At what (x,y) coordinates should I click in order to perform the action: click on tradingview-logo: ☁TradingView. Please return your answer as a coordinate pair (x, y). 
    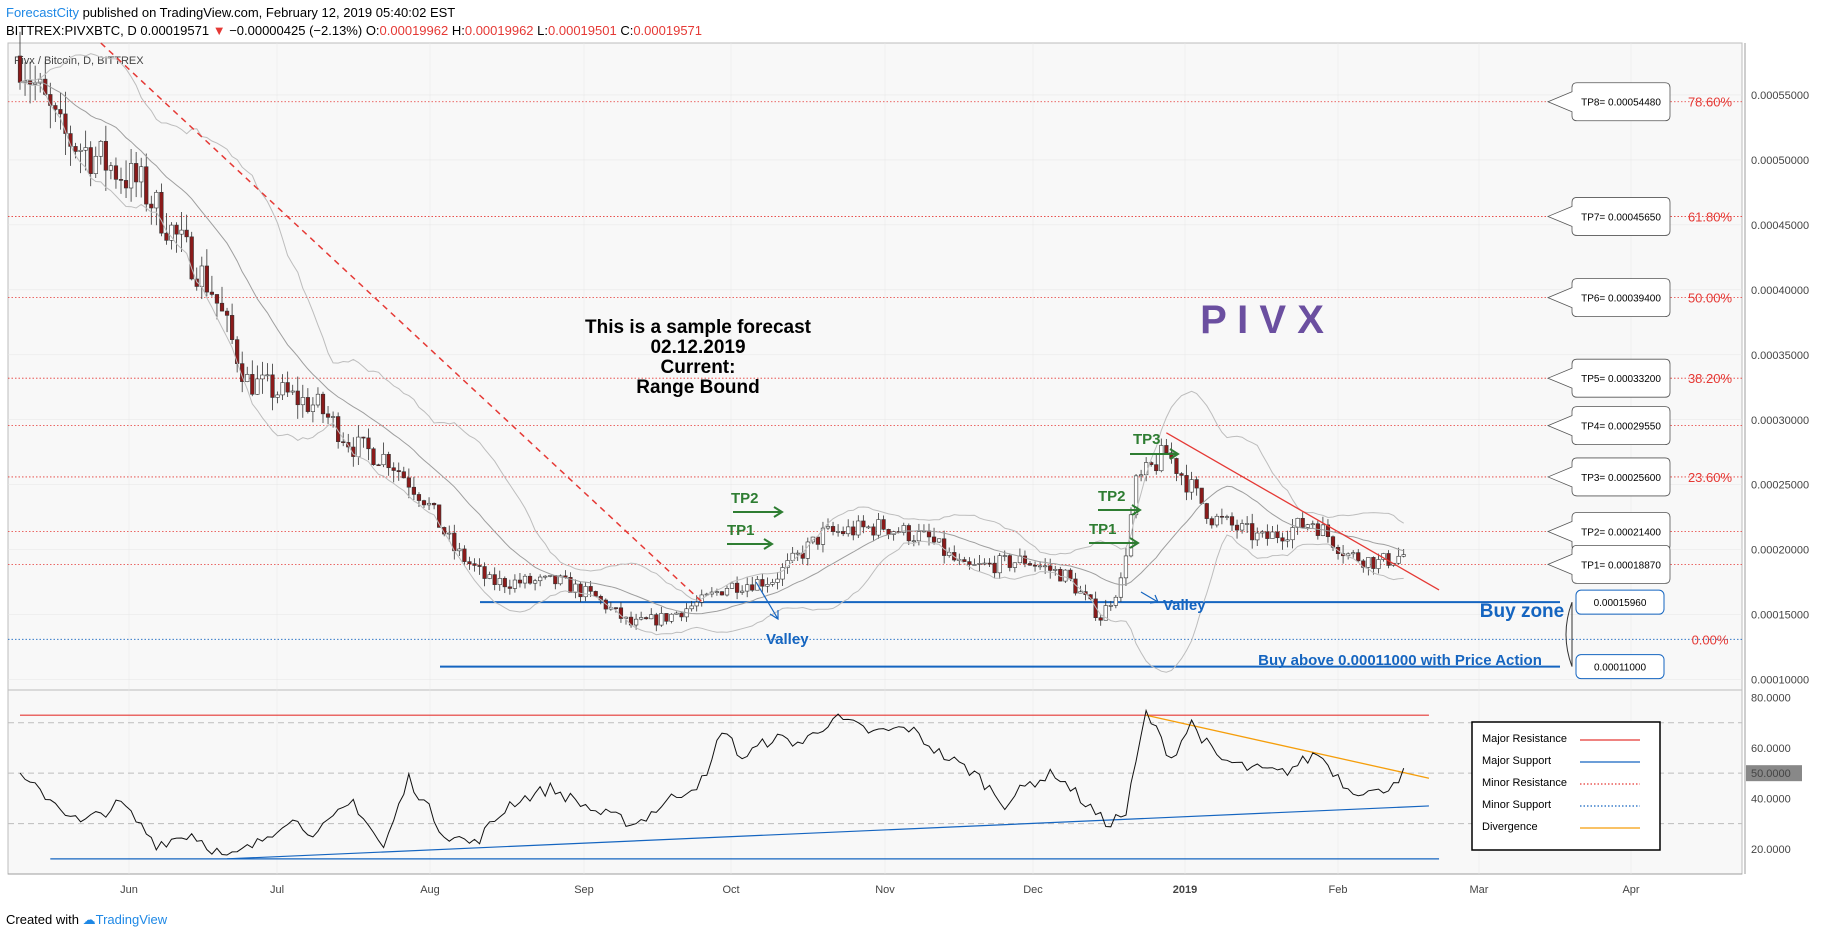
    Looking at the image, I should click on (125, 919).